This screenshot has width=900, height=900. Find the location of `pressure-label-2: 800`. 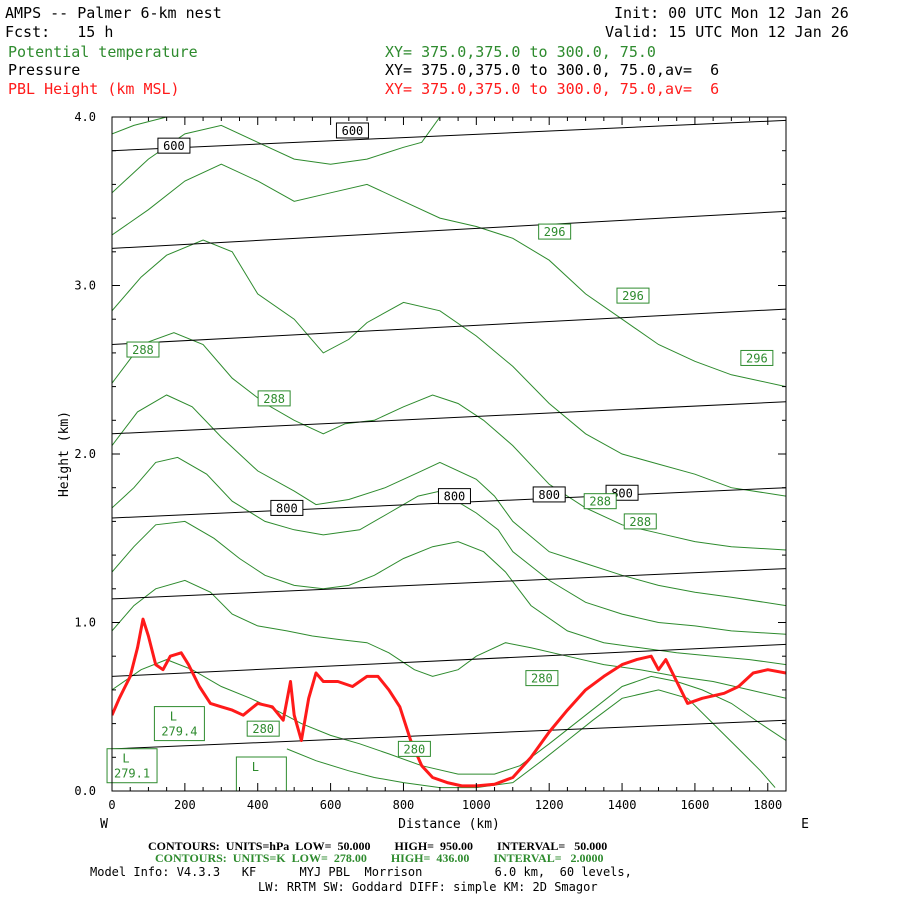

pressure-label-2: 800 is located at coordinates (287, 507).